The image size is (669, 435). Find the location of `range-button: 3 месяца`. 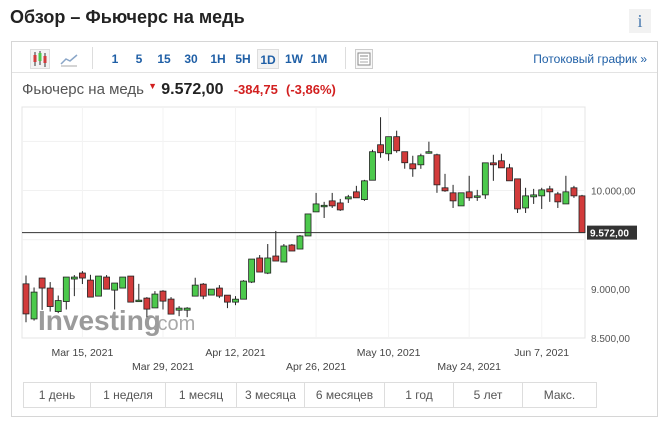

range-button: 3 месяца is located at coordinates (271, 395).